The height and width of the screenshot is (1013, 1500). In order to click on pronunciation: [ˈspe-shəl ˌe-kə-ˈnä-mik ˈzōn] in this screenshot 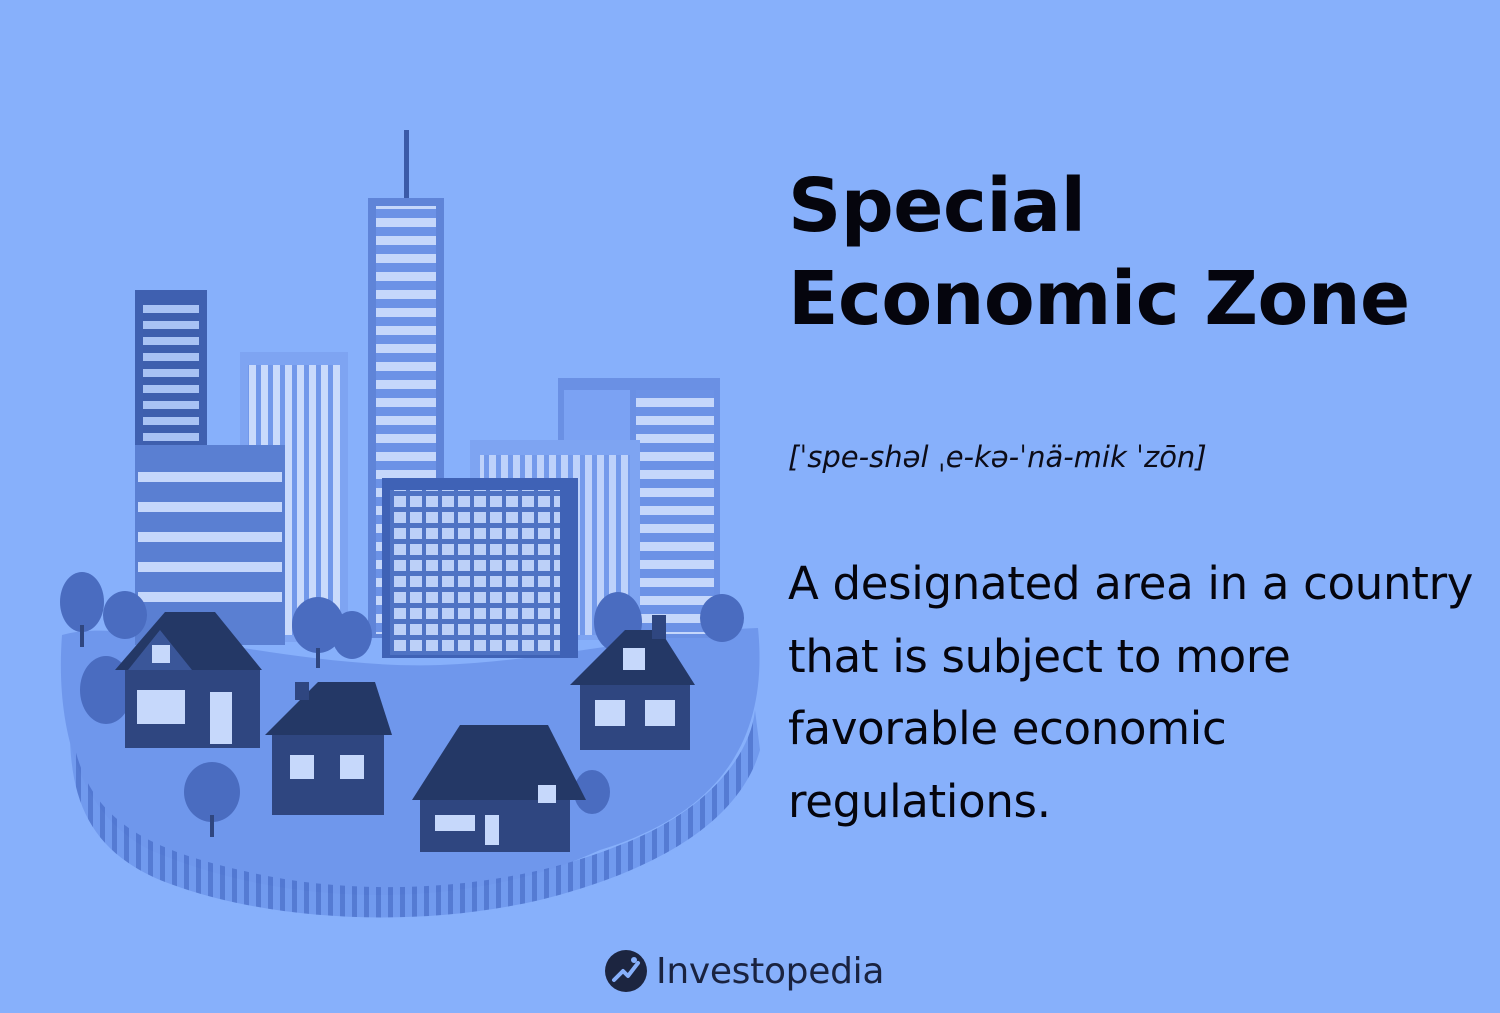, I will do `click(997, 457)`.